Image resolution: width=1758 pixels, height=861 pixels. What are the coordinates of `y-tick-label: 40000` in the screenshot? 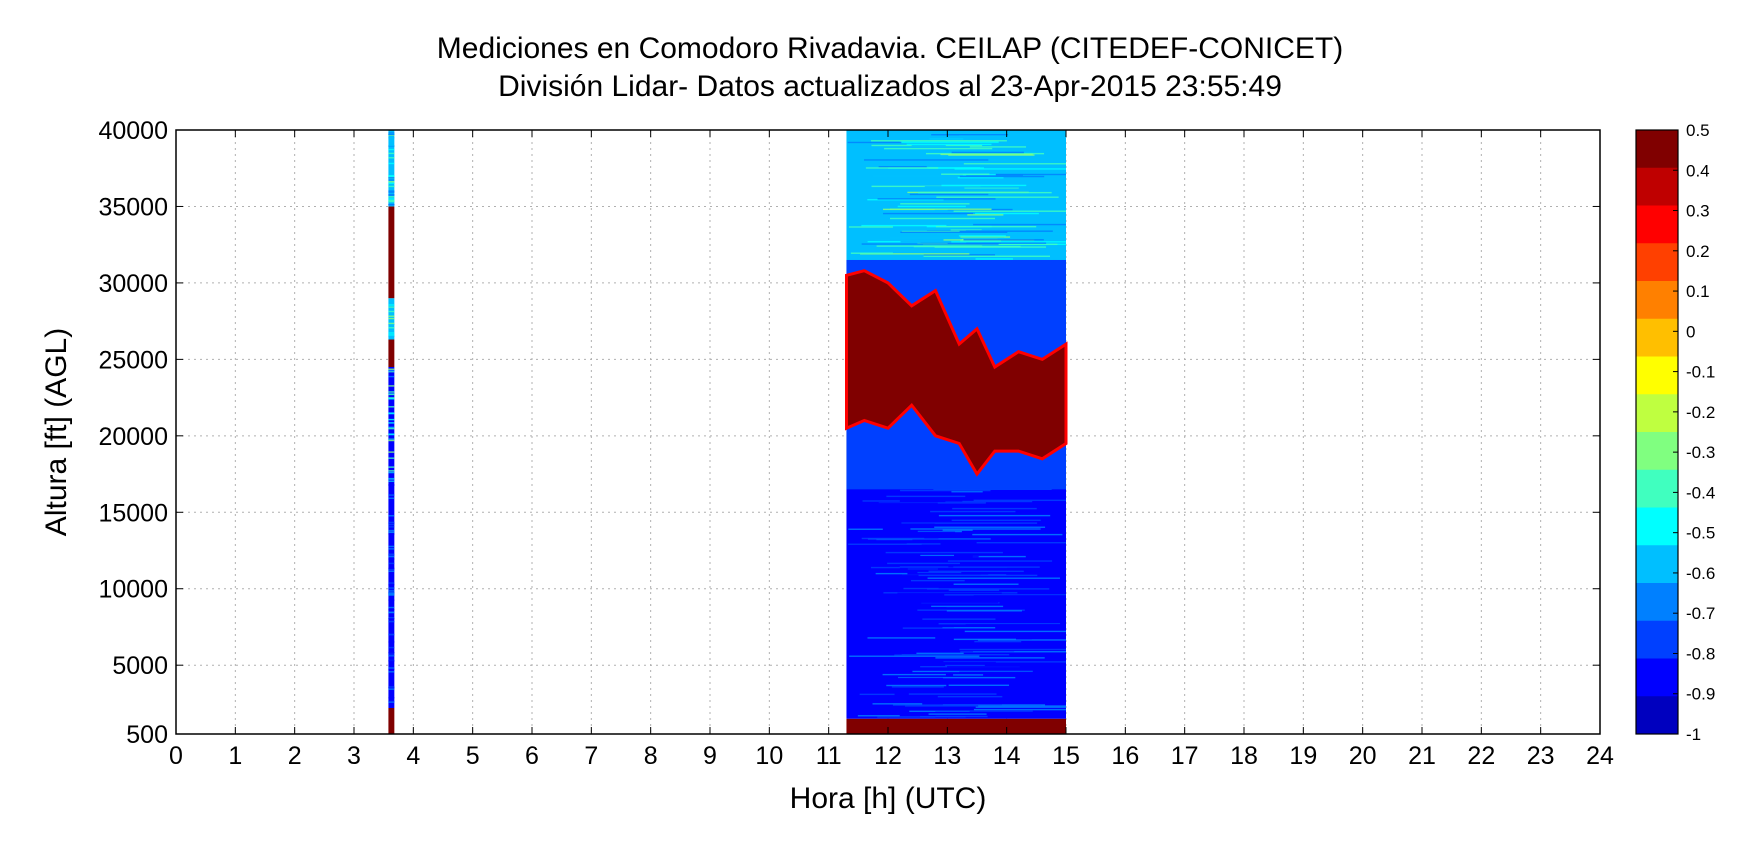 It's located at (133, 131).